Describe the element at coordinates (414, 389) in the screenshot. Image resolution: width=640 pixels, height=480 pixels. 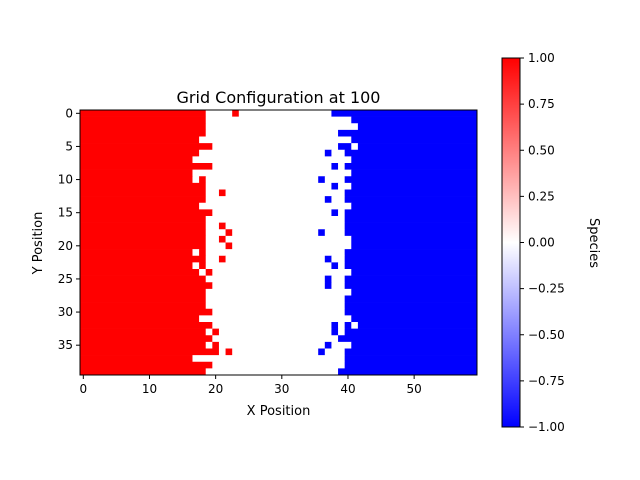
I see `x-tick-label: 50` at that location.